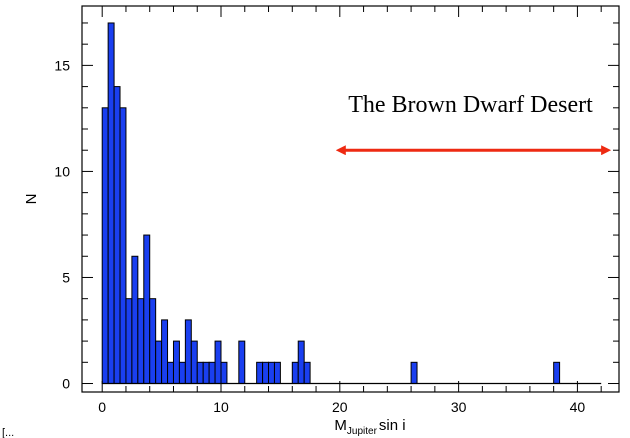  Describe the element at coordinates (62, 65) in the screenshot. I see `y-tick-label: 15` at that location.